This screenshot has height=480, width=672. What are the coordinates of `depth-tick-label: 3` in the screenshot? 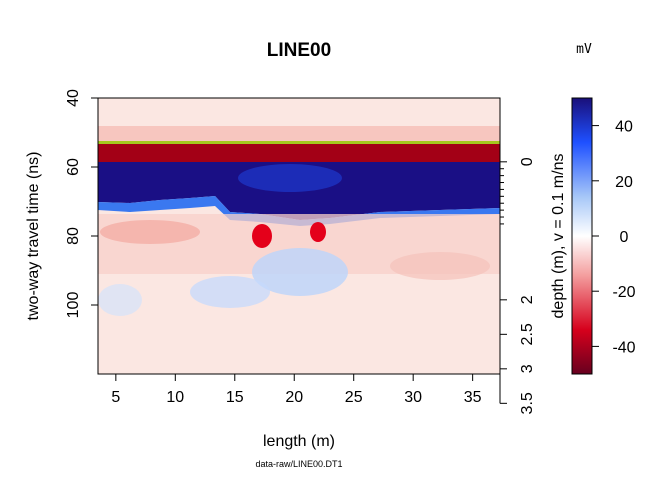 It's located at (527, 368).